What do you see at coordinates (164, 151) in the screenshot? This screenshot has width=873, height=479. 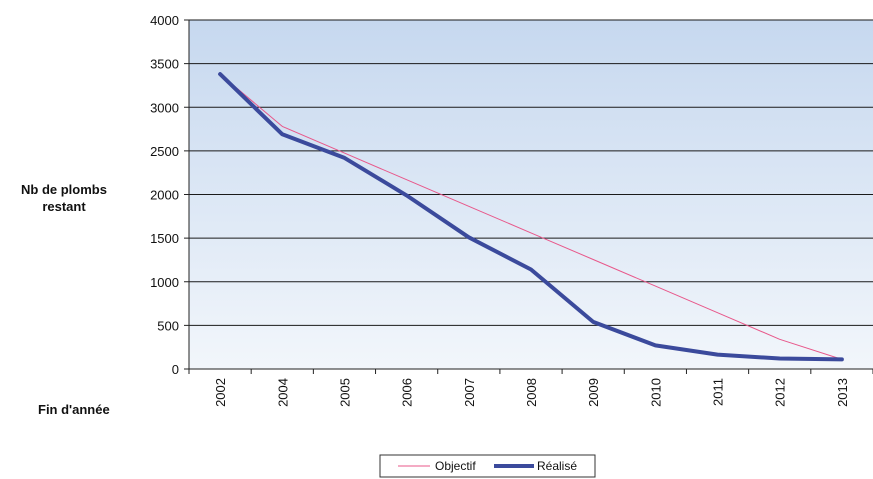 I see `y-tick-label-2500: 2500` at bounding box center [164, 151].